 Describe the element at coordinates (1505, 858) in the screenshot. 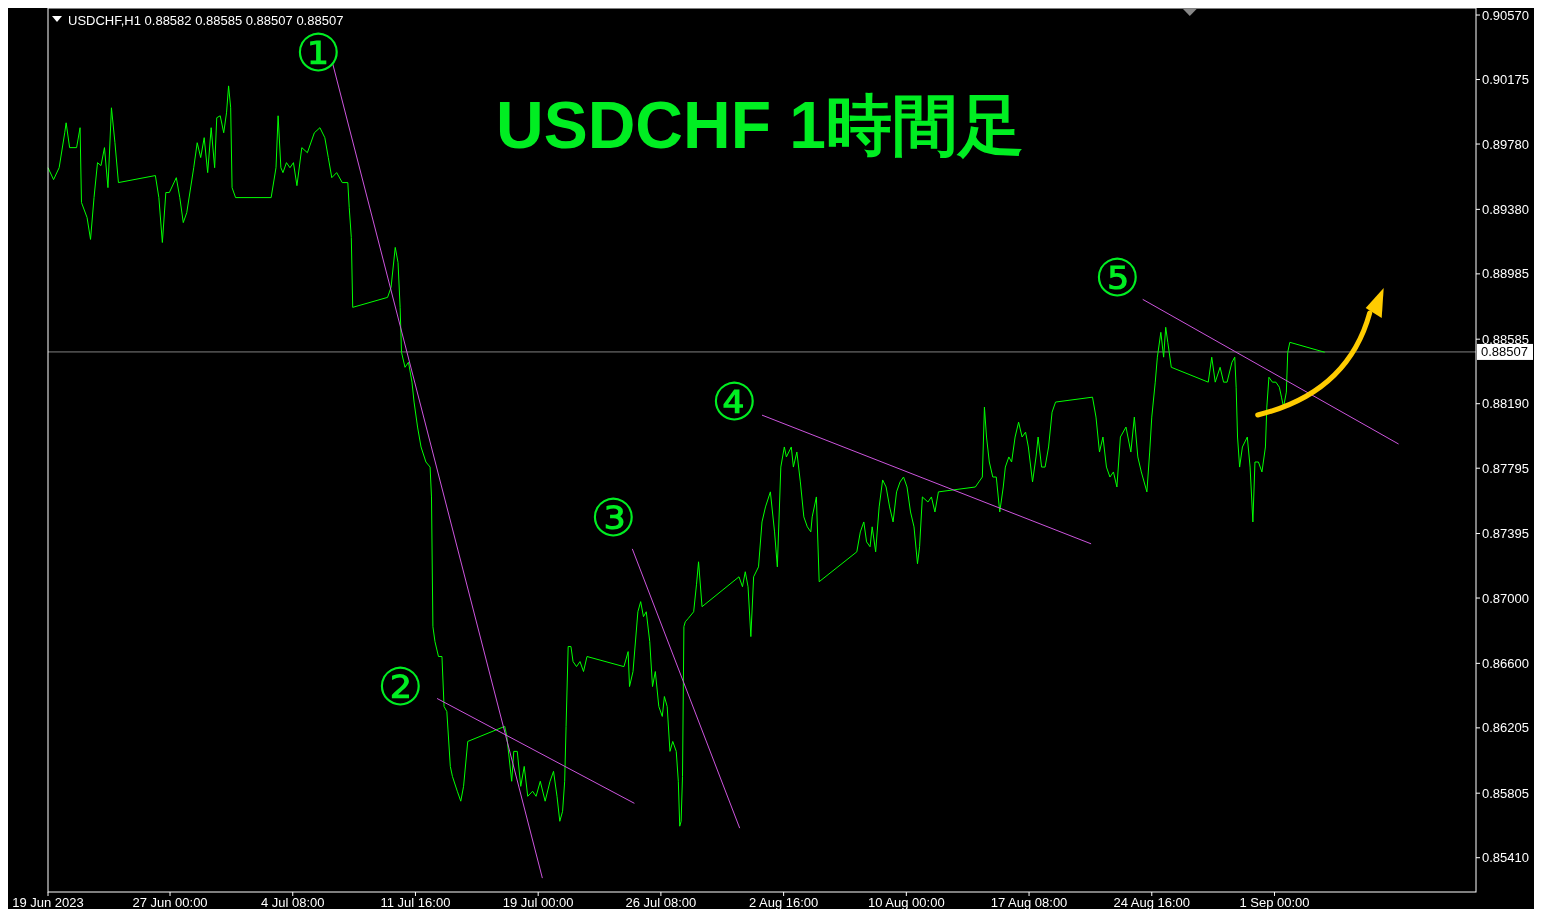

I see `y-tick-label: 0.85410` at that location.